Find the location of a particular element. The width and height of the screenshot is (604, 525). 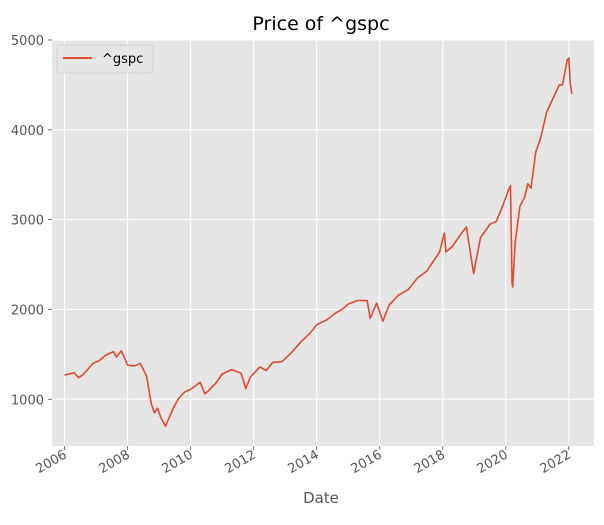

x-axis: 2006 2008 2010 2012 2014 2016 2018 2020 2022 is located at coordinates (303, 461).